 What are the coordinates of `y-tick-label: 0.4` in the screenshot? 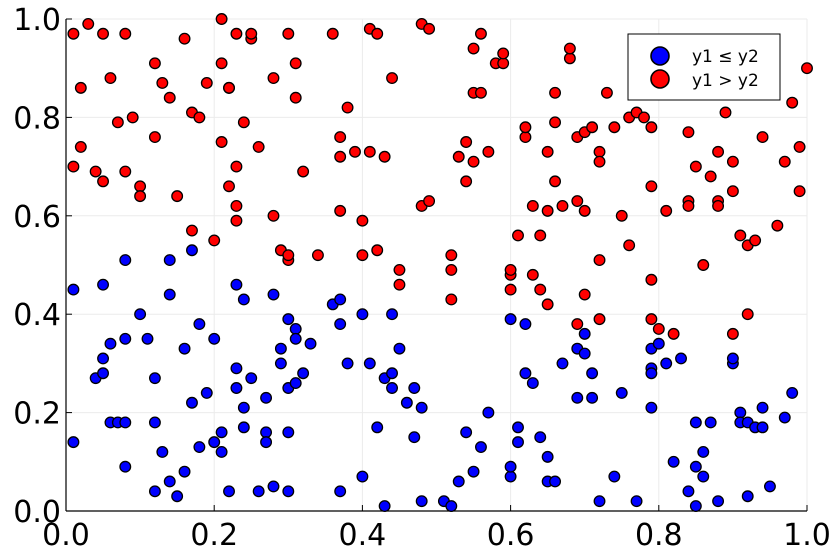 It's located at (37, 315).